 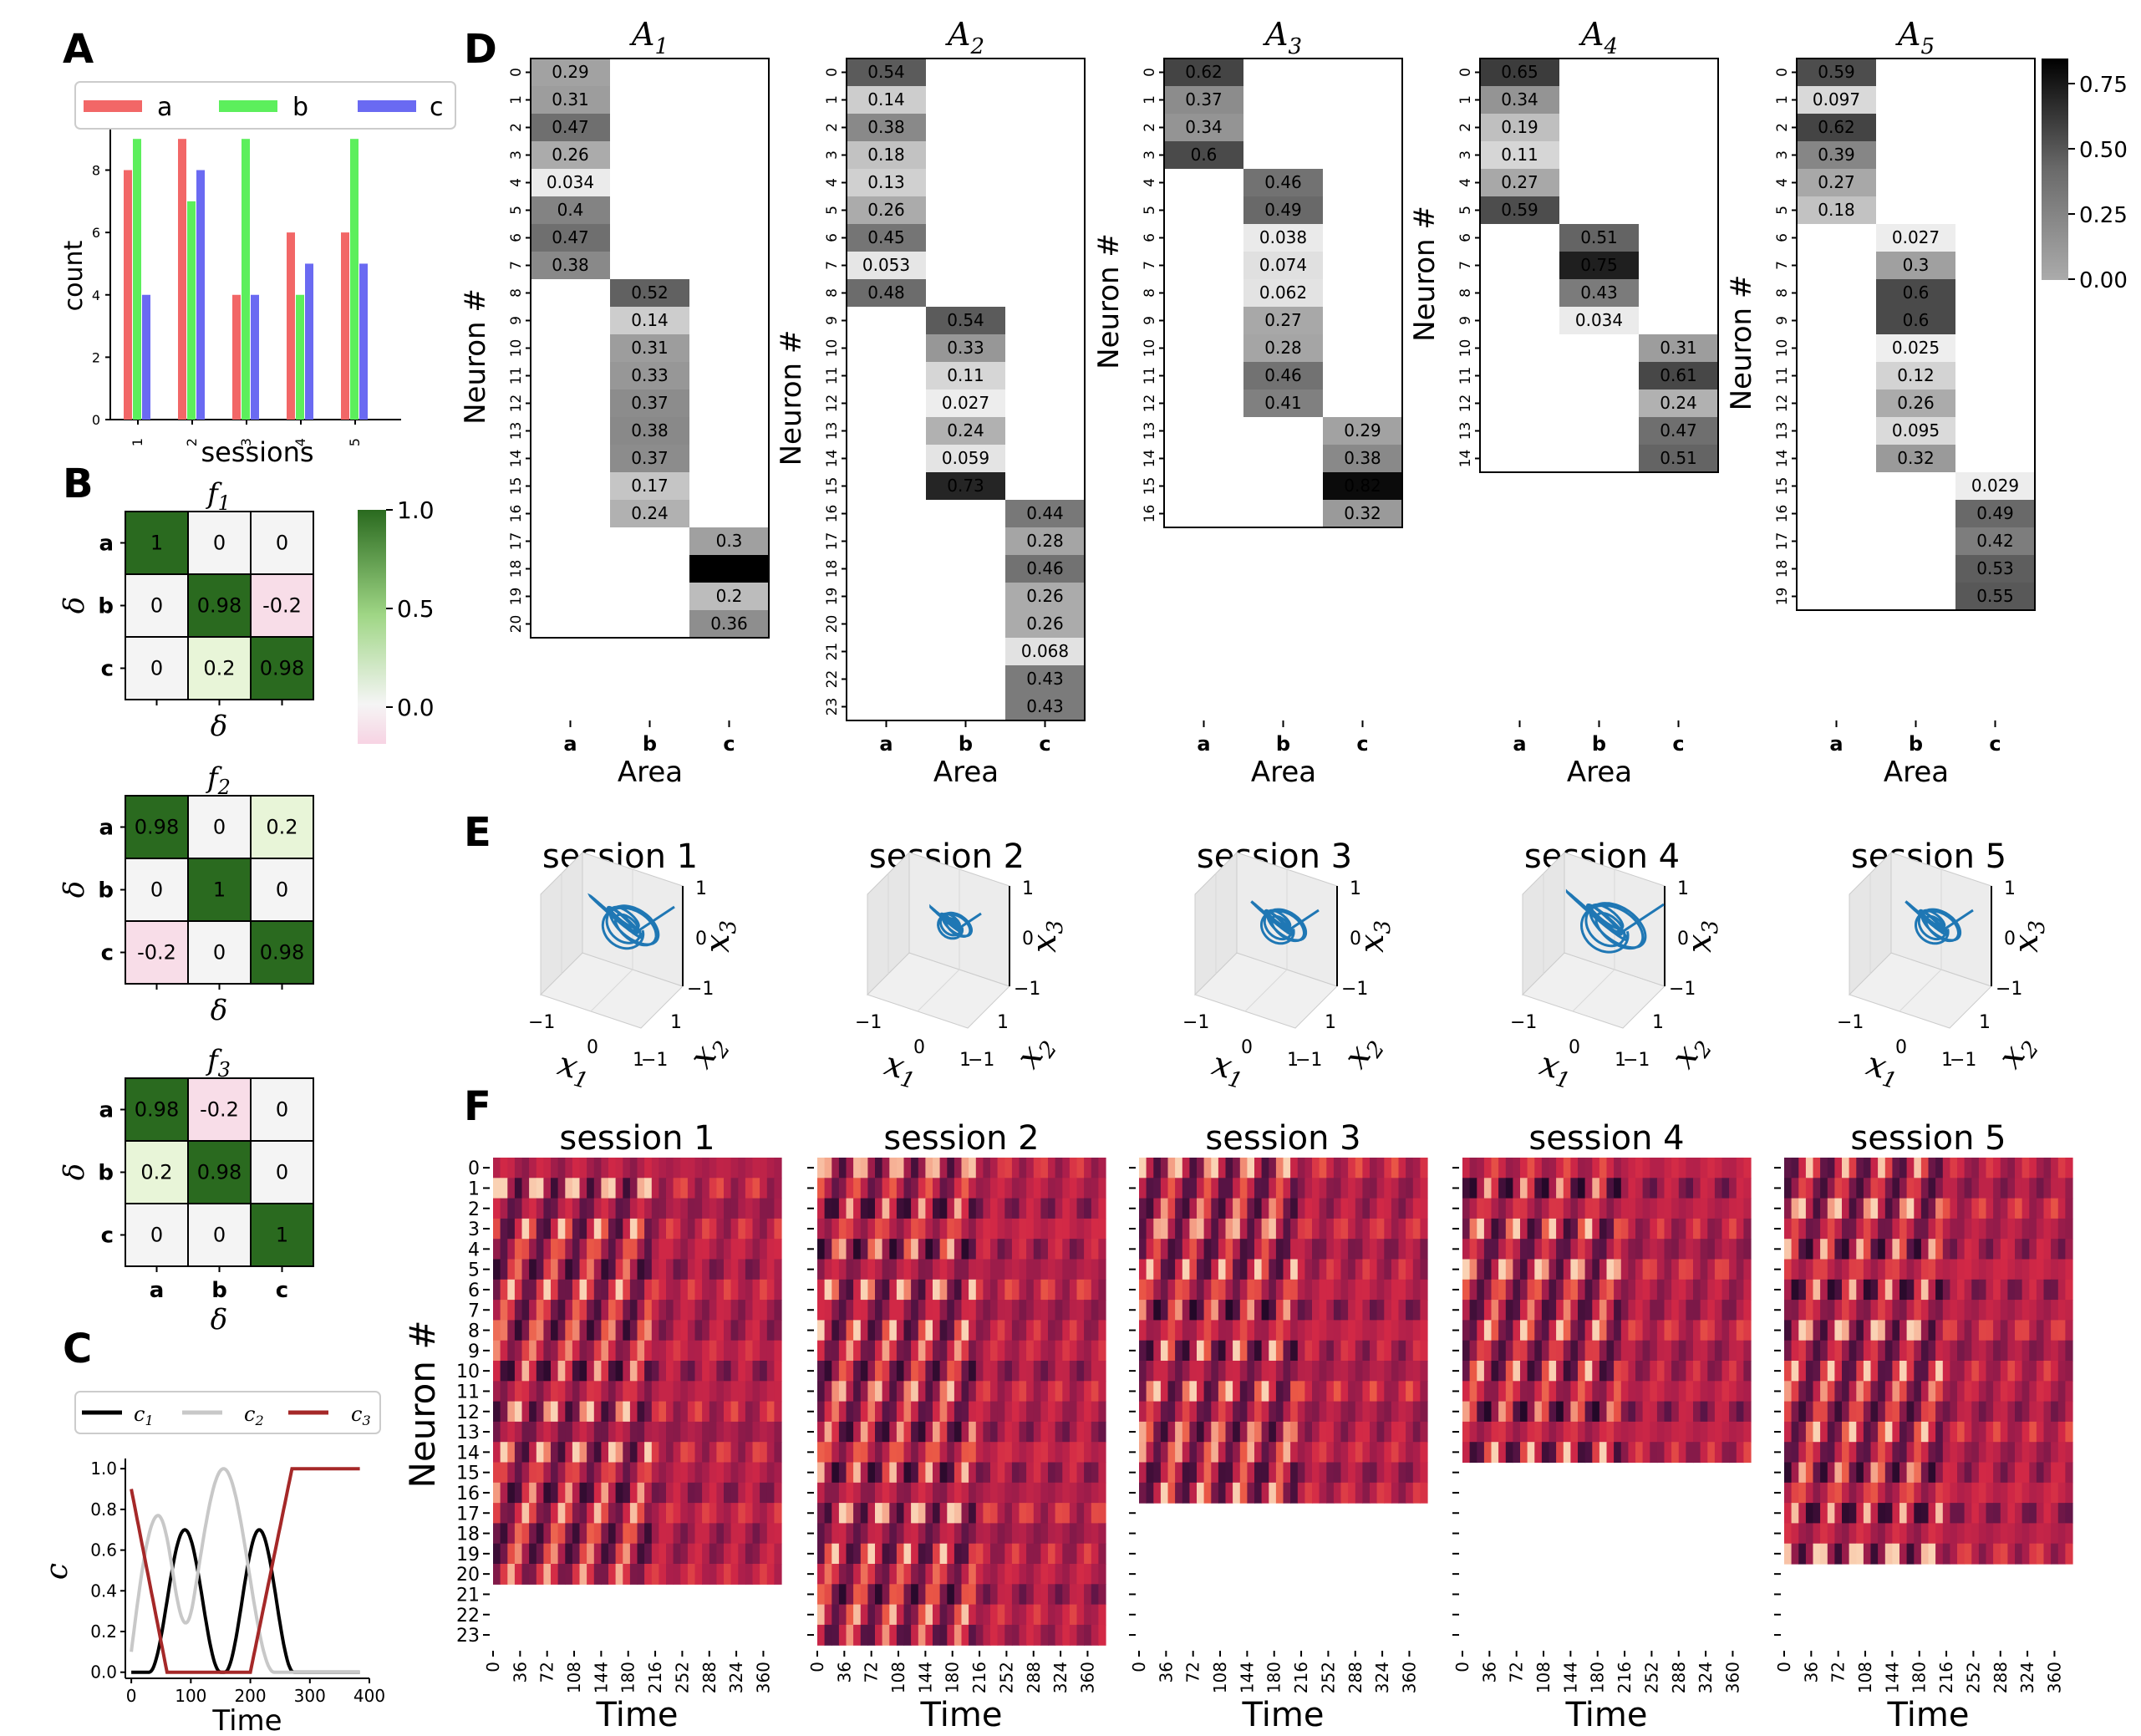 I want to click on x3-axis-label: x3, so click(x=1702, y=936).